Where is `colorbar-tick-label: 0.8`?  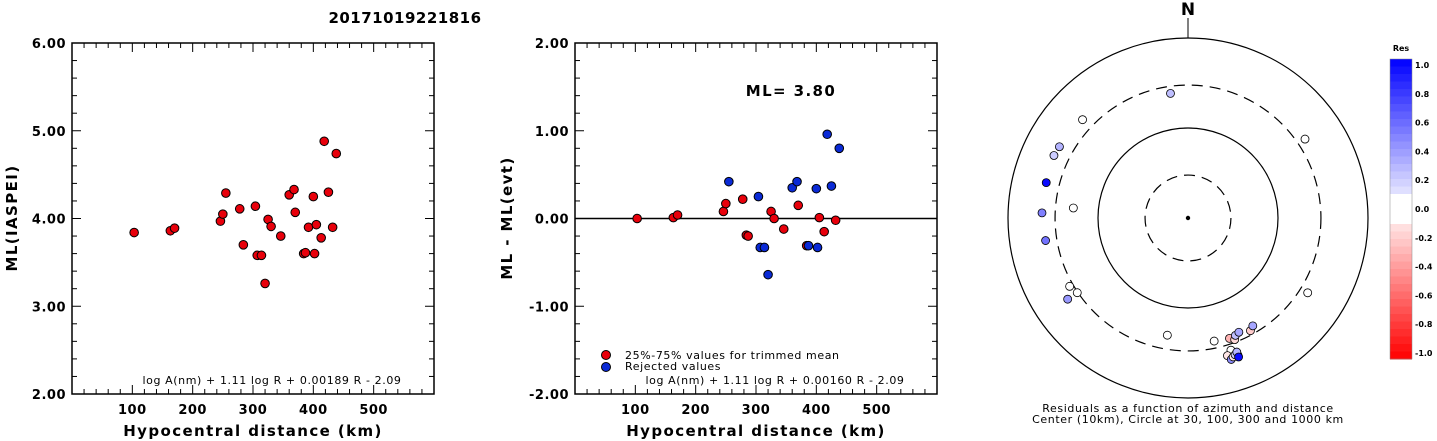 colorbar-tick-label: 0.8 is located at coordinates (1422, 94).